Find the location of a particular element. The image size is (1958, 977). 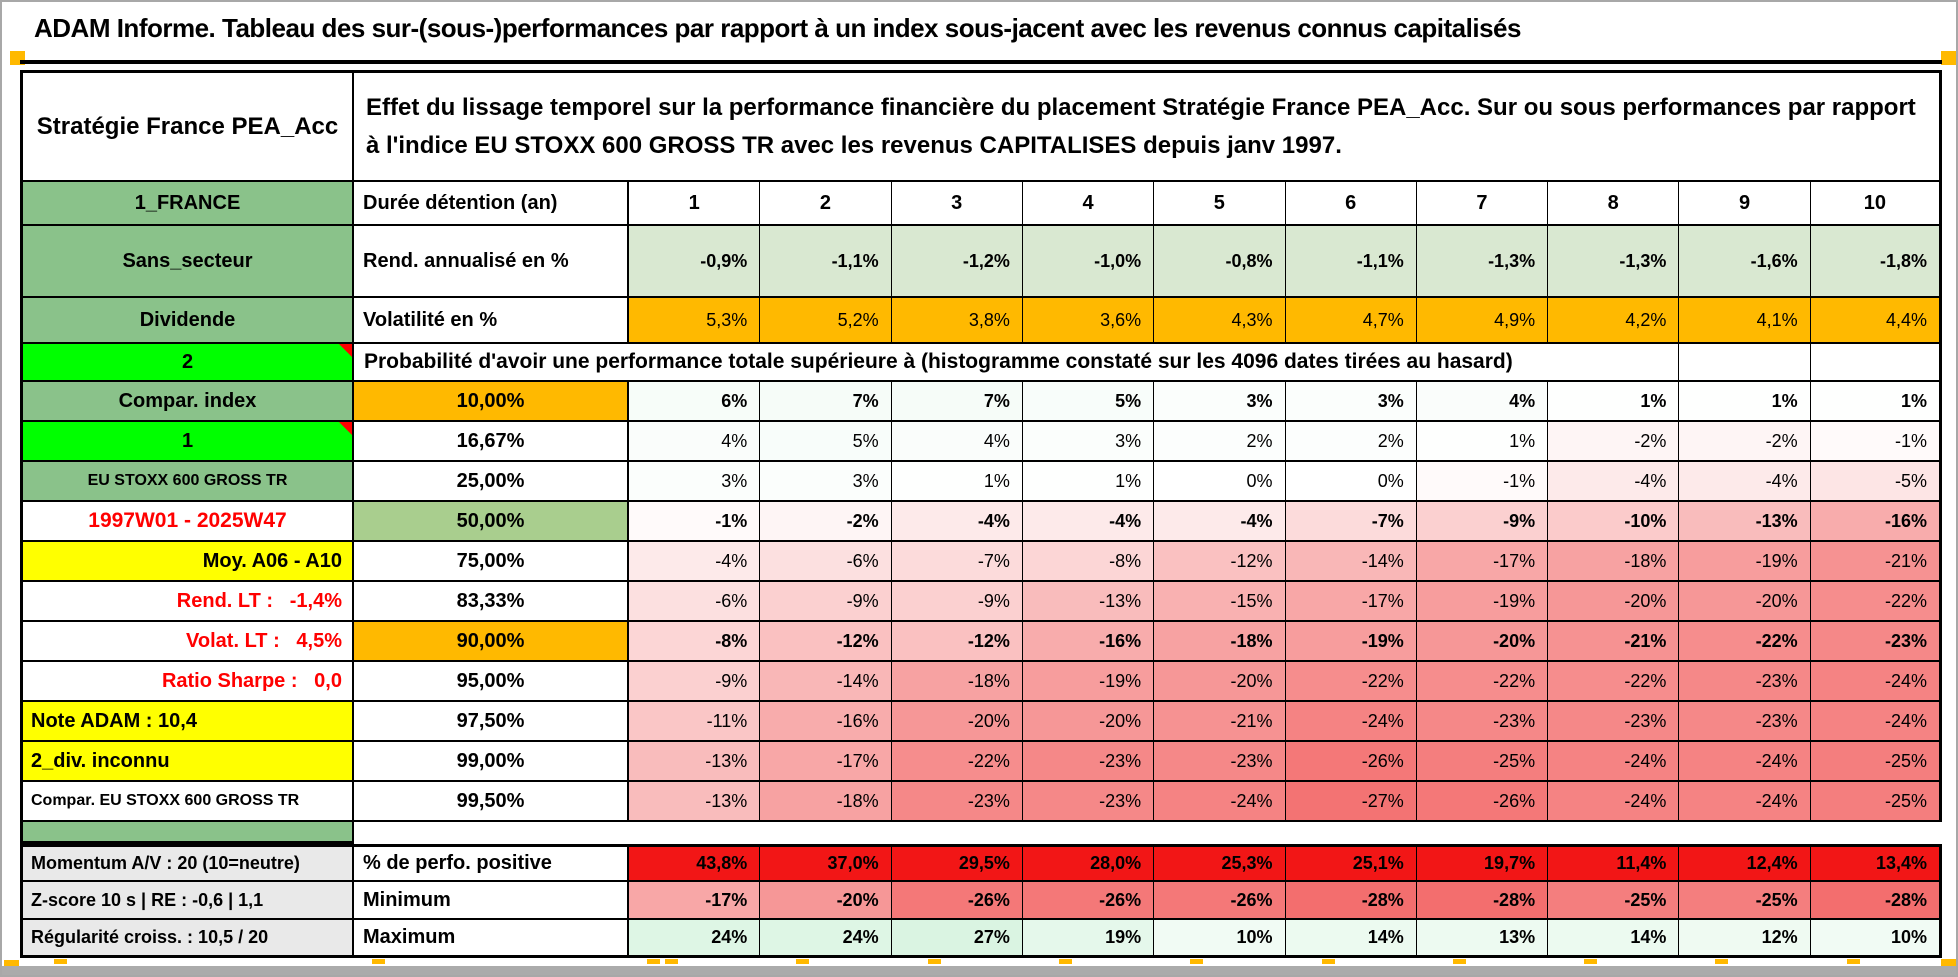

row-header: % de perfo. positive is located at coordinates (491, 863).